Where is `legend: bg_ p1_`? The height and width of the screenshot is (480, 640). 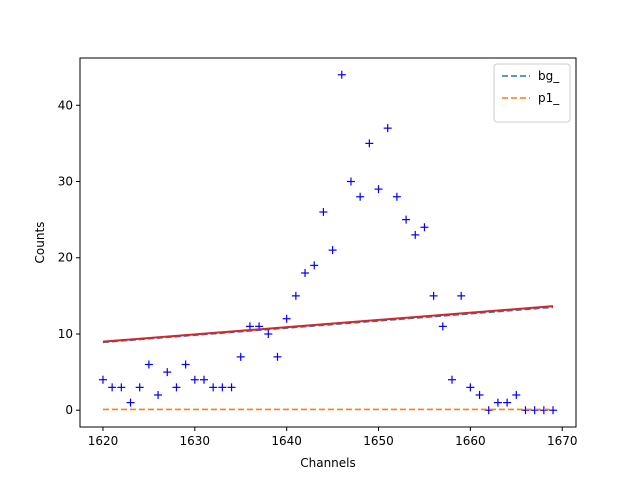 legend: bg_ p1_ is located at coordinates (532, 93).